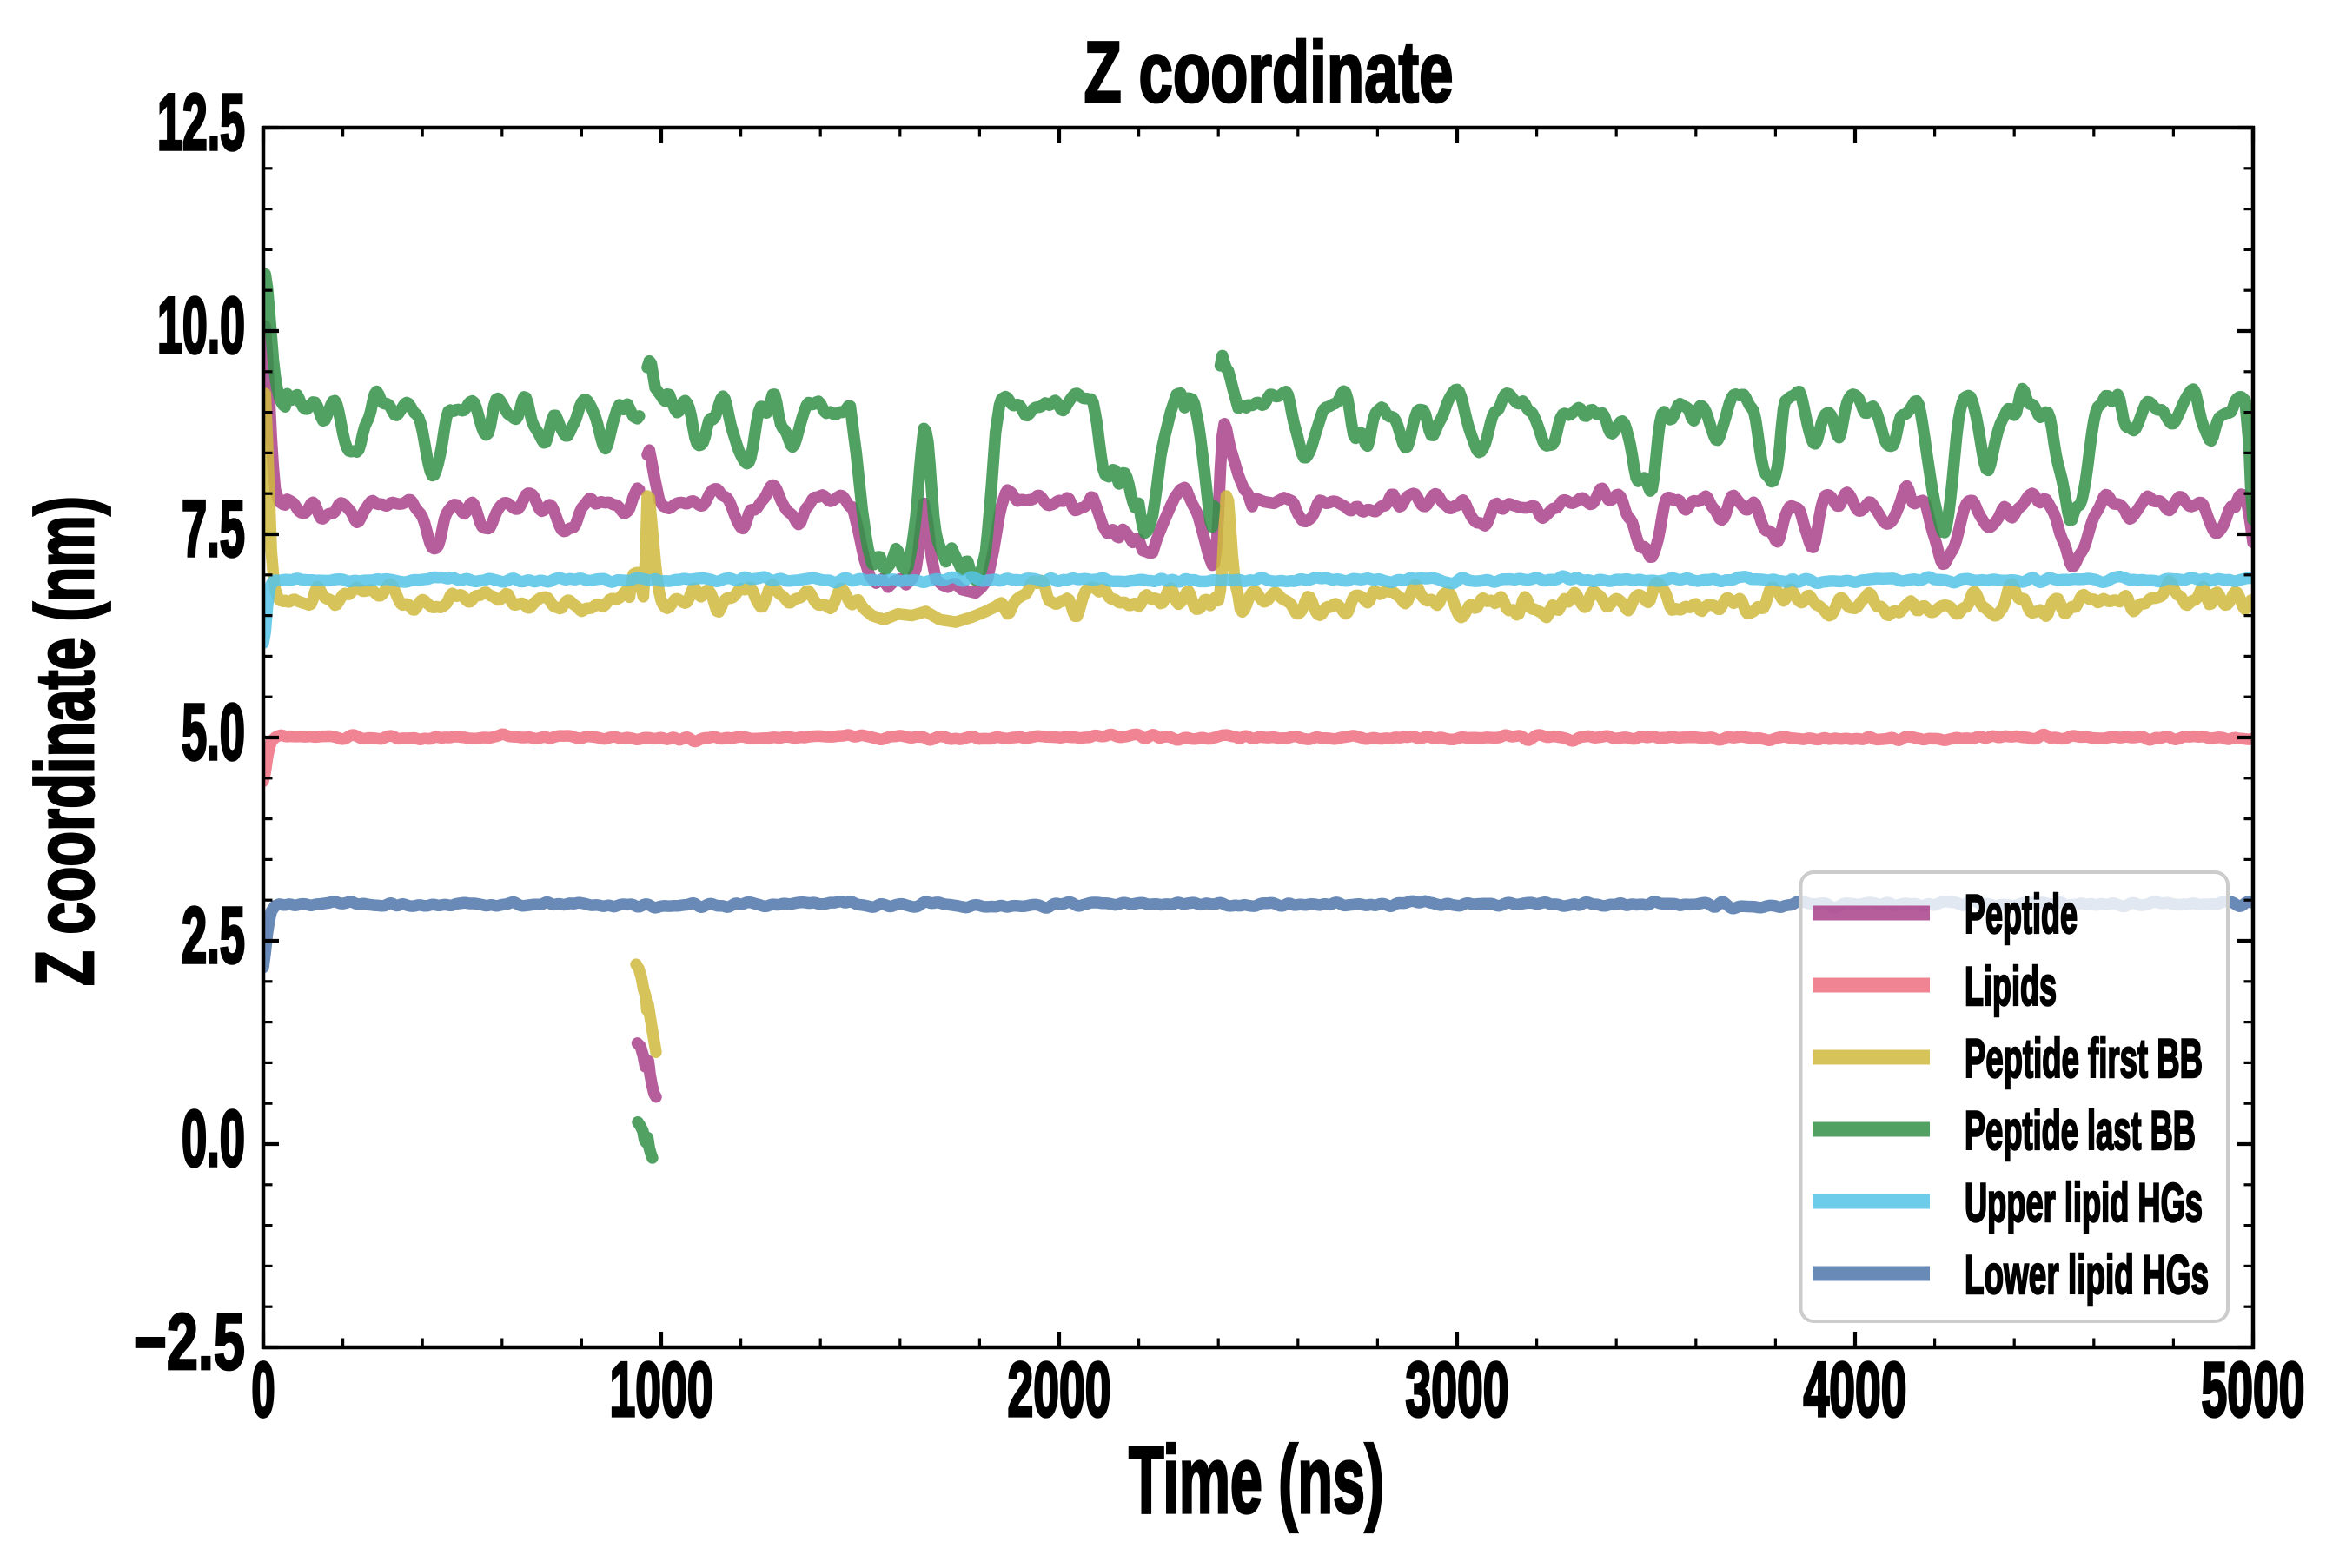  Describe the element at coordinates (2084, 1057) in the screenshot. I see `svg-text: Peptide first BB` at that location.